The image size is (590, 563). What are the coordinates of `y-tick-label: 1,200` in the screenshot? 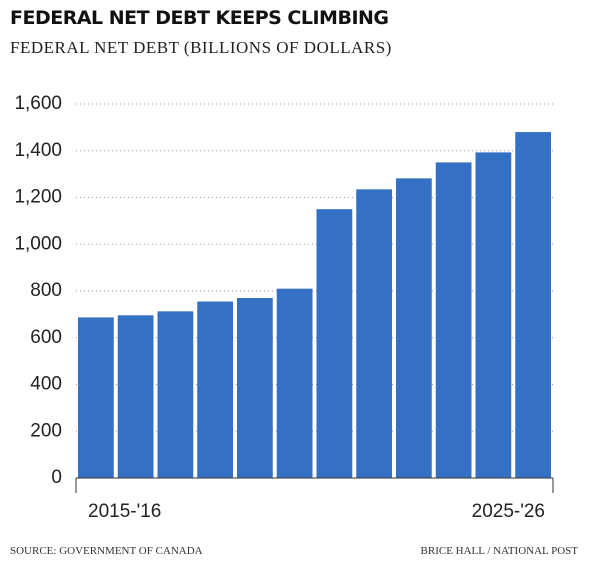 It's located at (38, 197).